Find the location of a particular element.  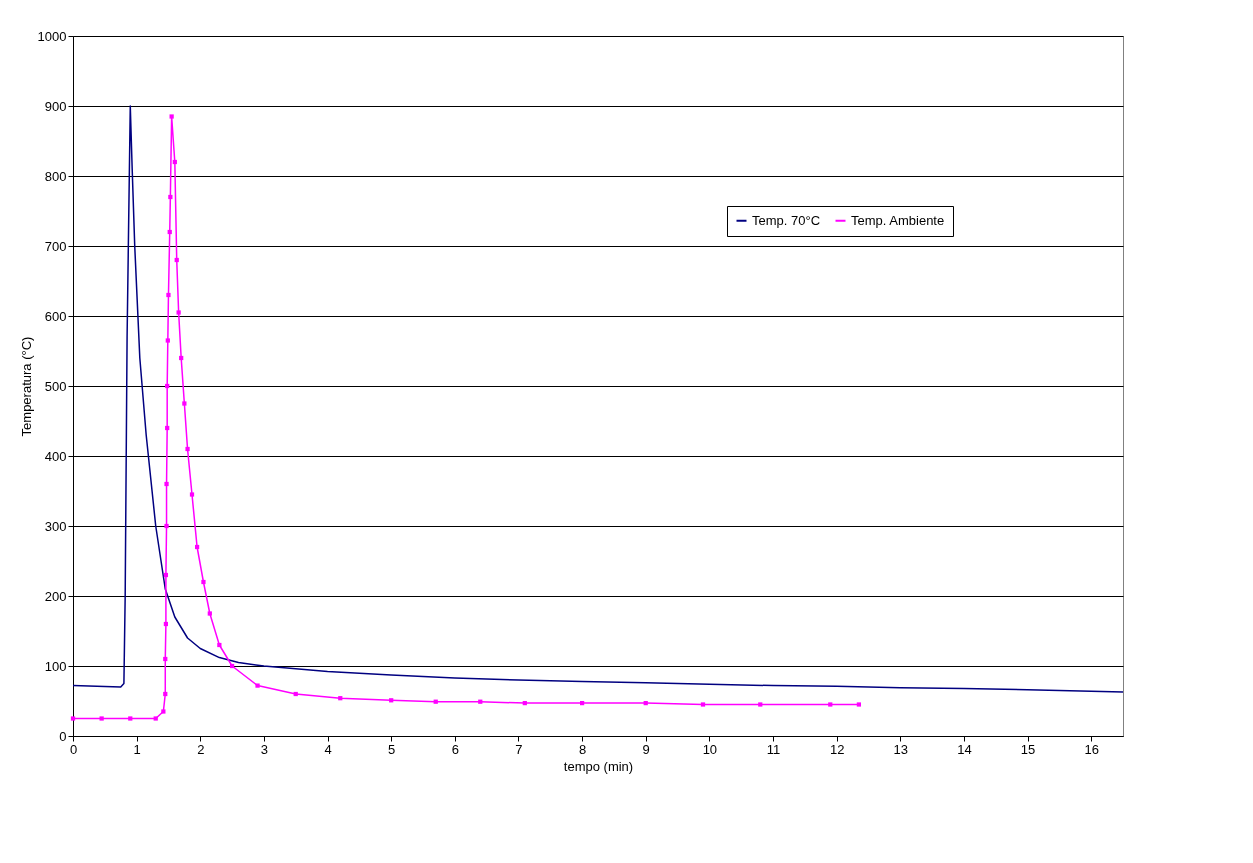

x-tick-label: 9 is located at coordinates (646, 749).